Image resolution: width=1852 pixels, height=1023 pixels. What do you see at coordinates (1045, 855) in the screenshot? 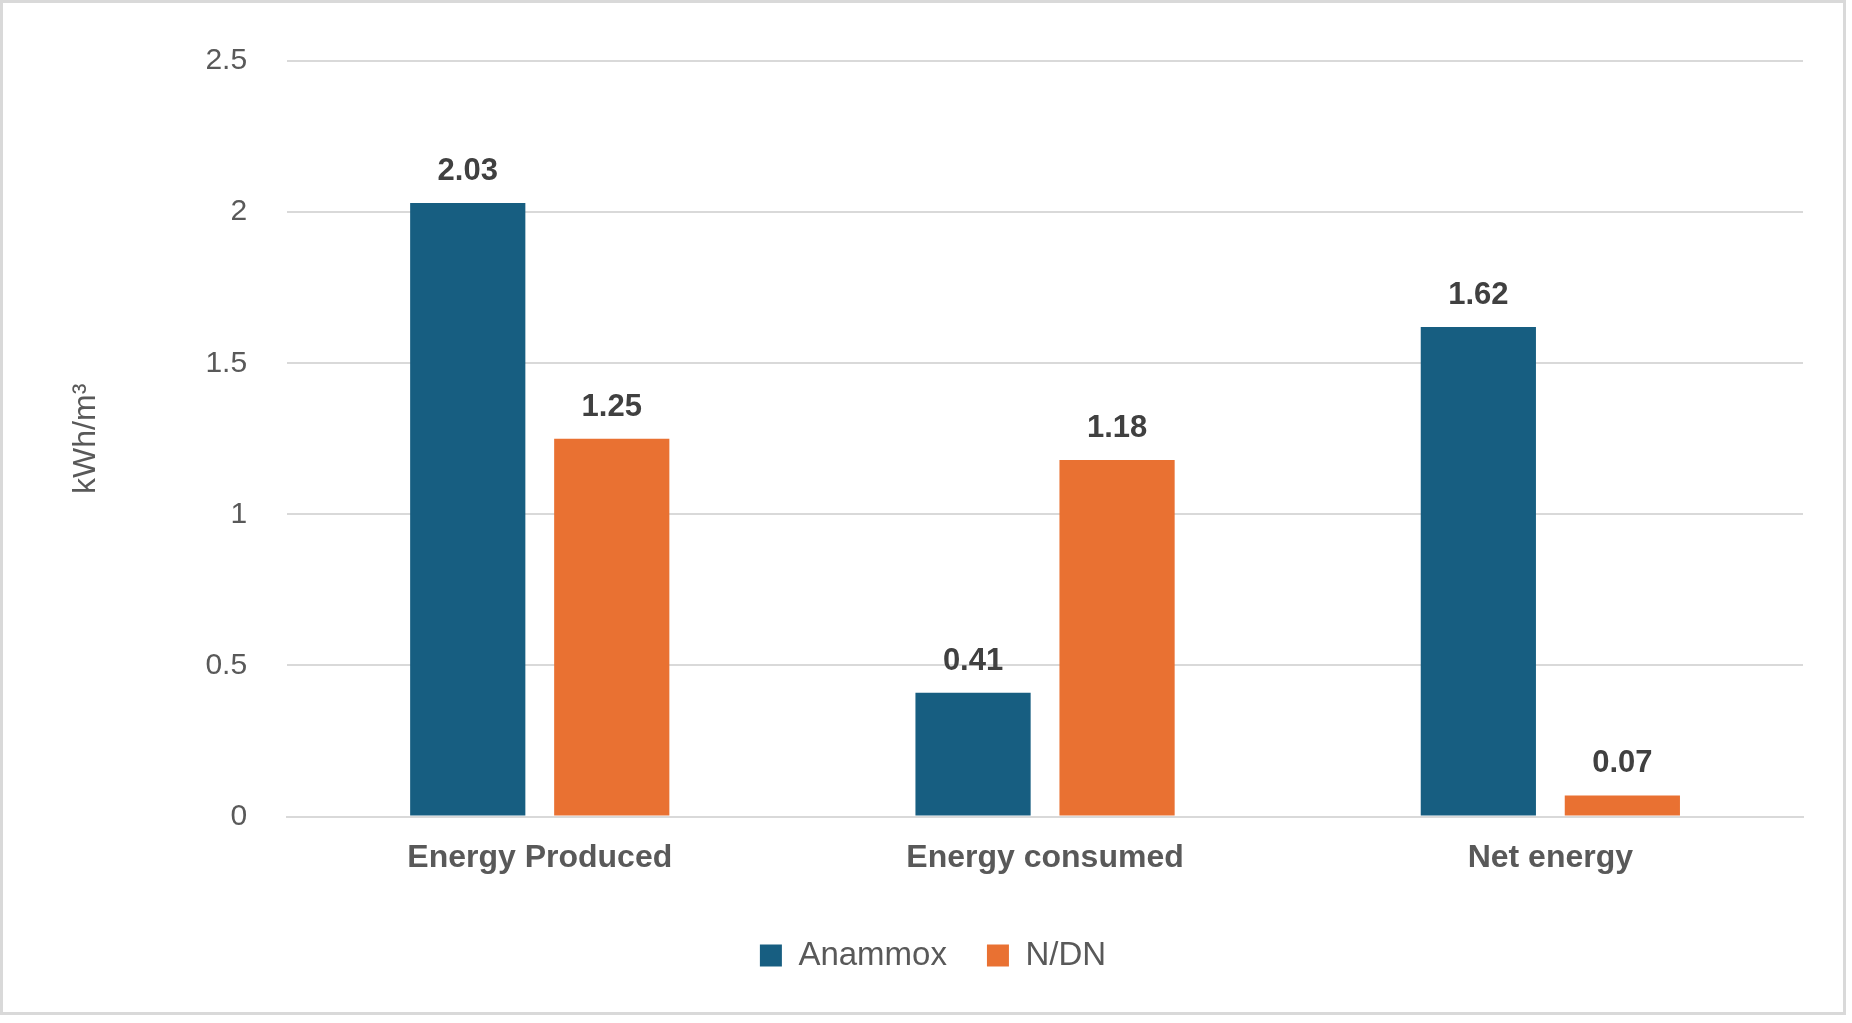
I see `x-tick-label: Energy consumed` at bounding box center [1045, 855].